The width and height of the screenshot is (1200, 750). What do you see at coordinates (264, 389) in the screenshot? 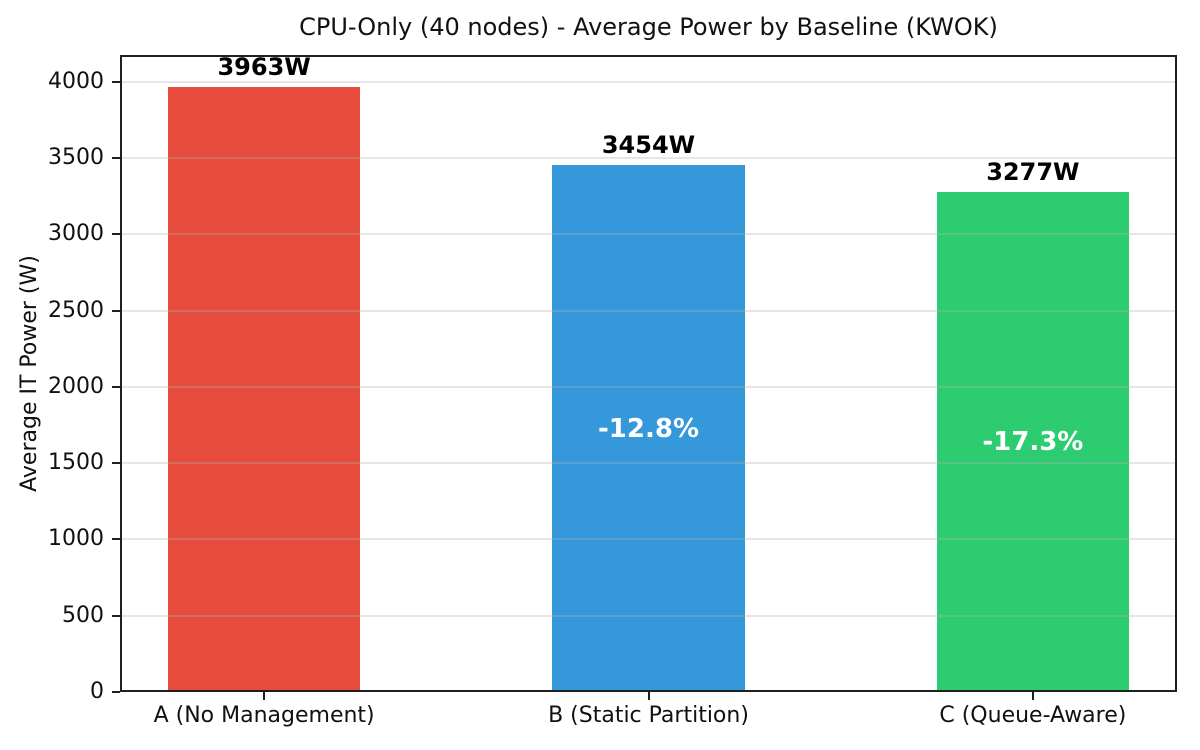
I see `bar-a-no-management` at bounding box center [264, 389].